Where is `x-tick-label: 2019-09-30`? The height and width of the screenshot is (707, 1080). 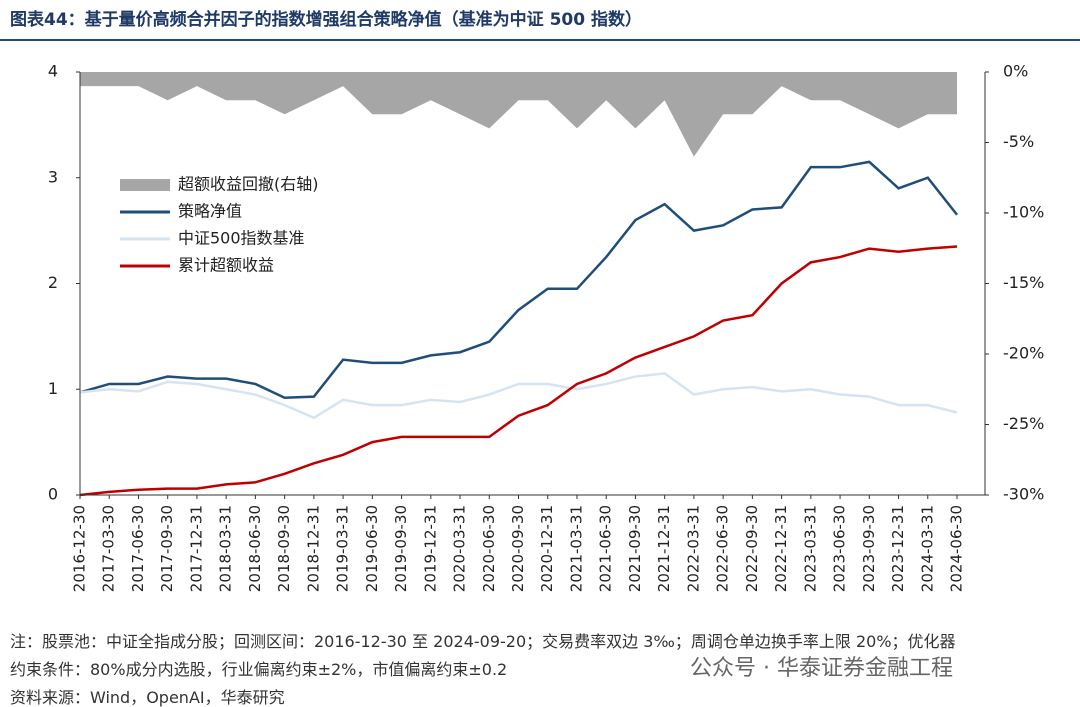 x-tick-label: 2019-09-30 is located at coordinates (401, 548).